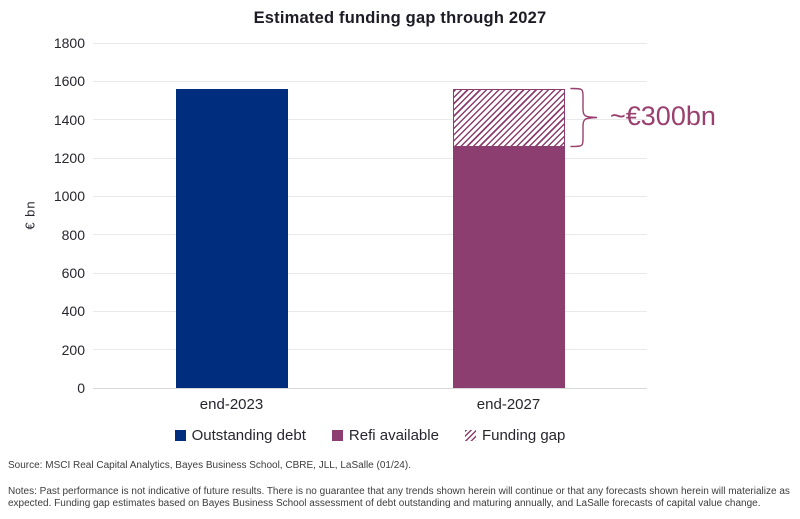 The width and height of the screenshot is (800, 519). What do you see at coordinates (400, 18) in the screenshot?
I see `chart-title: Estimated funding gap through 2027` at bounding box center [400, 18].